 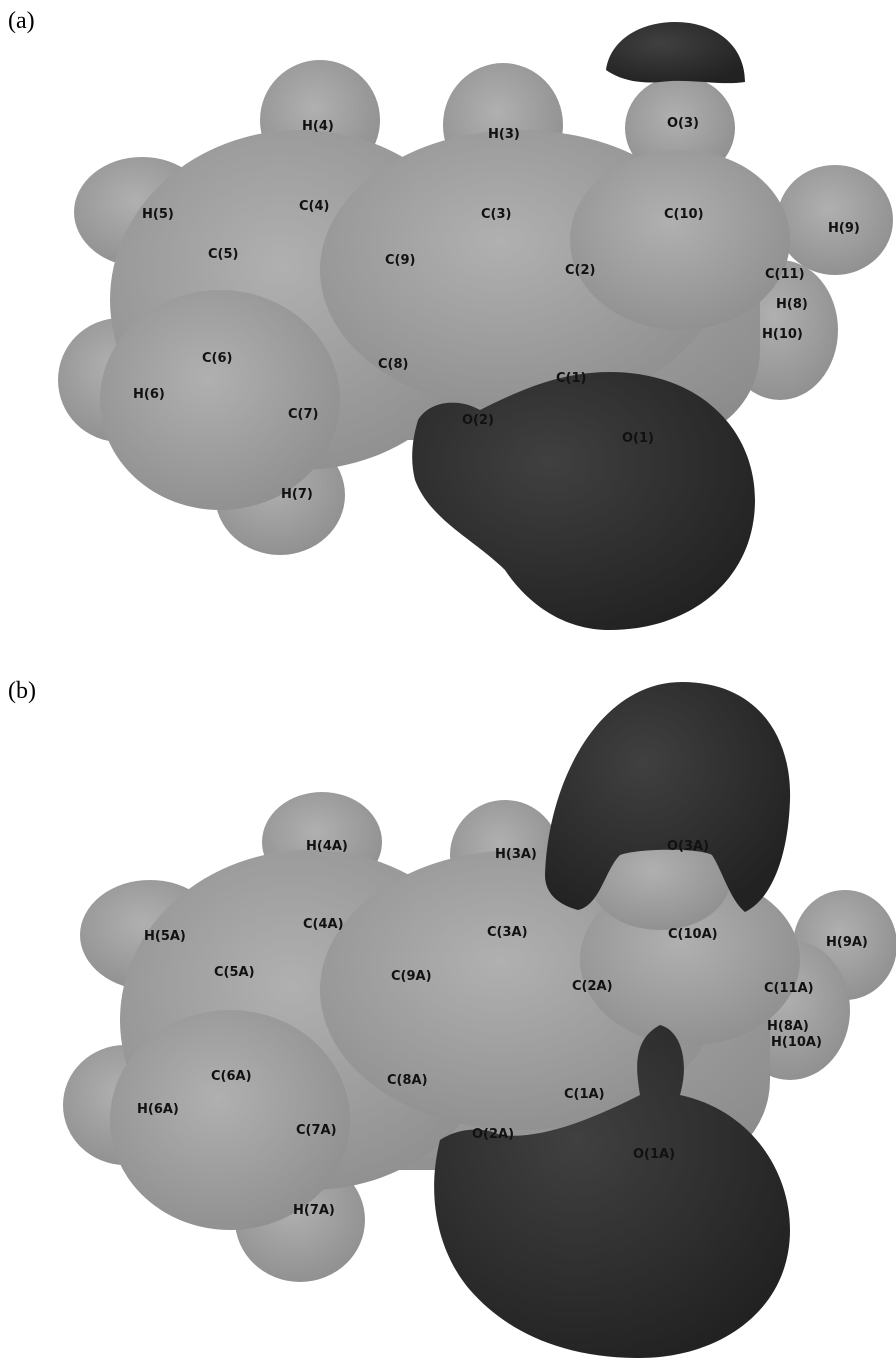 What do you see at coordinates (400, 260) in the screenshot?
I see `atom-label: C(9)` at bounding box center [400, 260].